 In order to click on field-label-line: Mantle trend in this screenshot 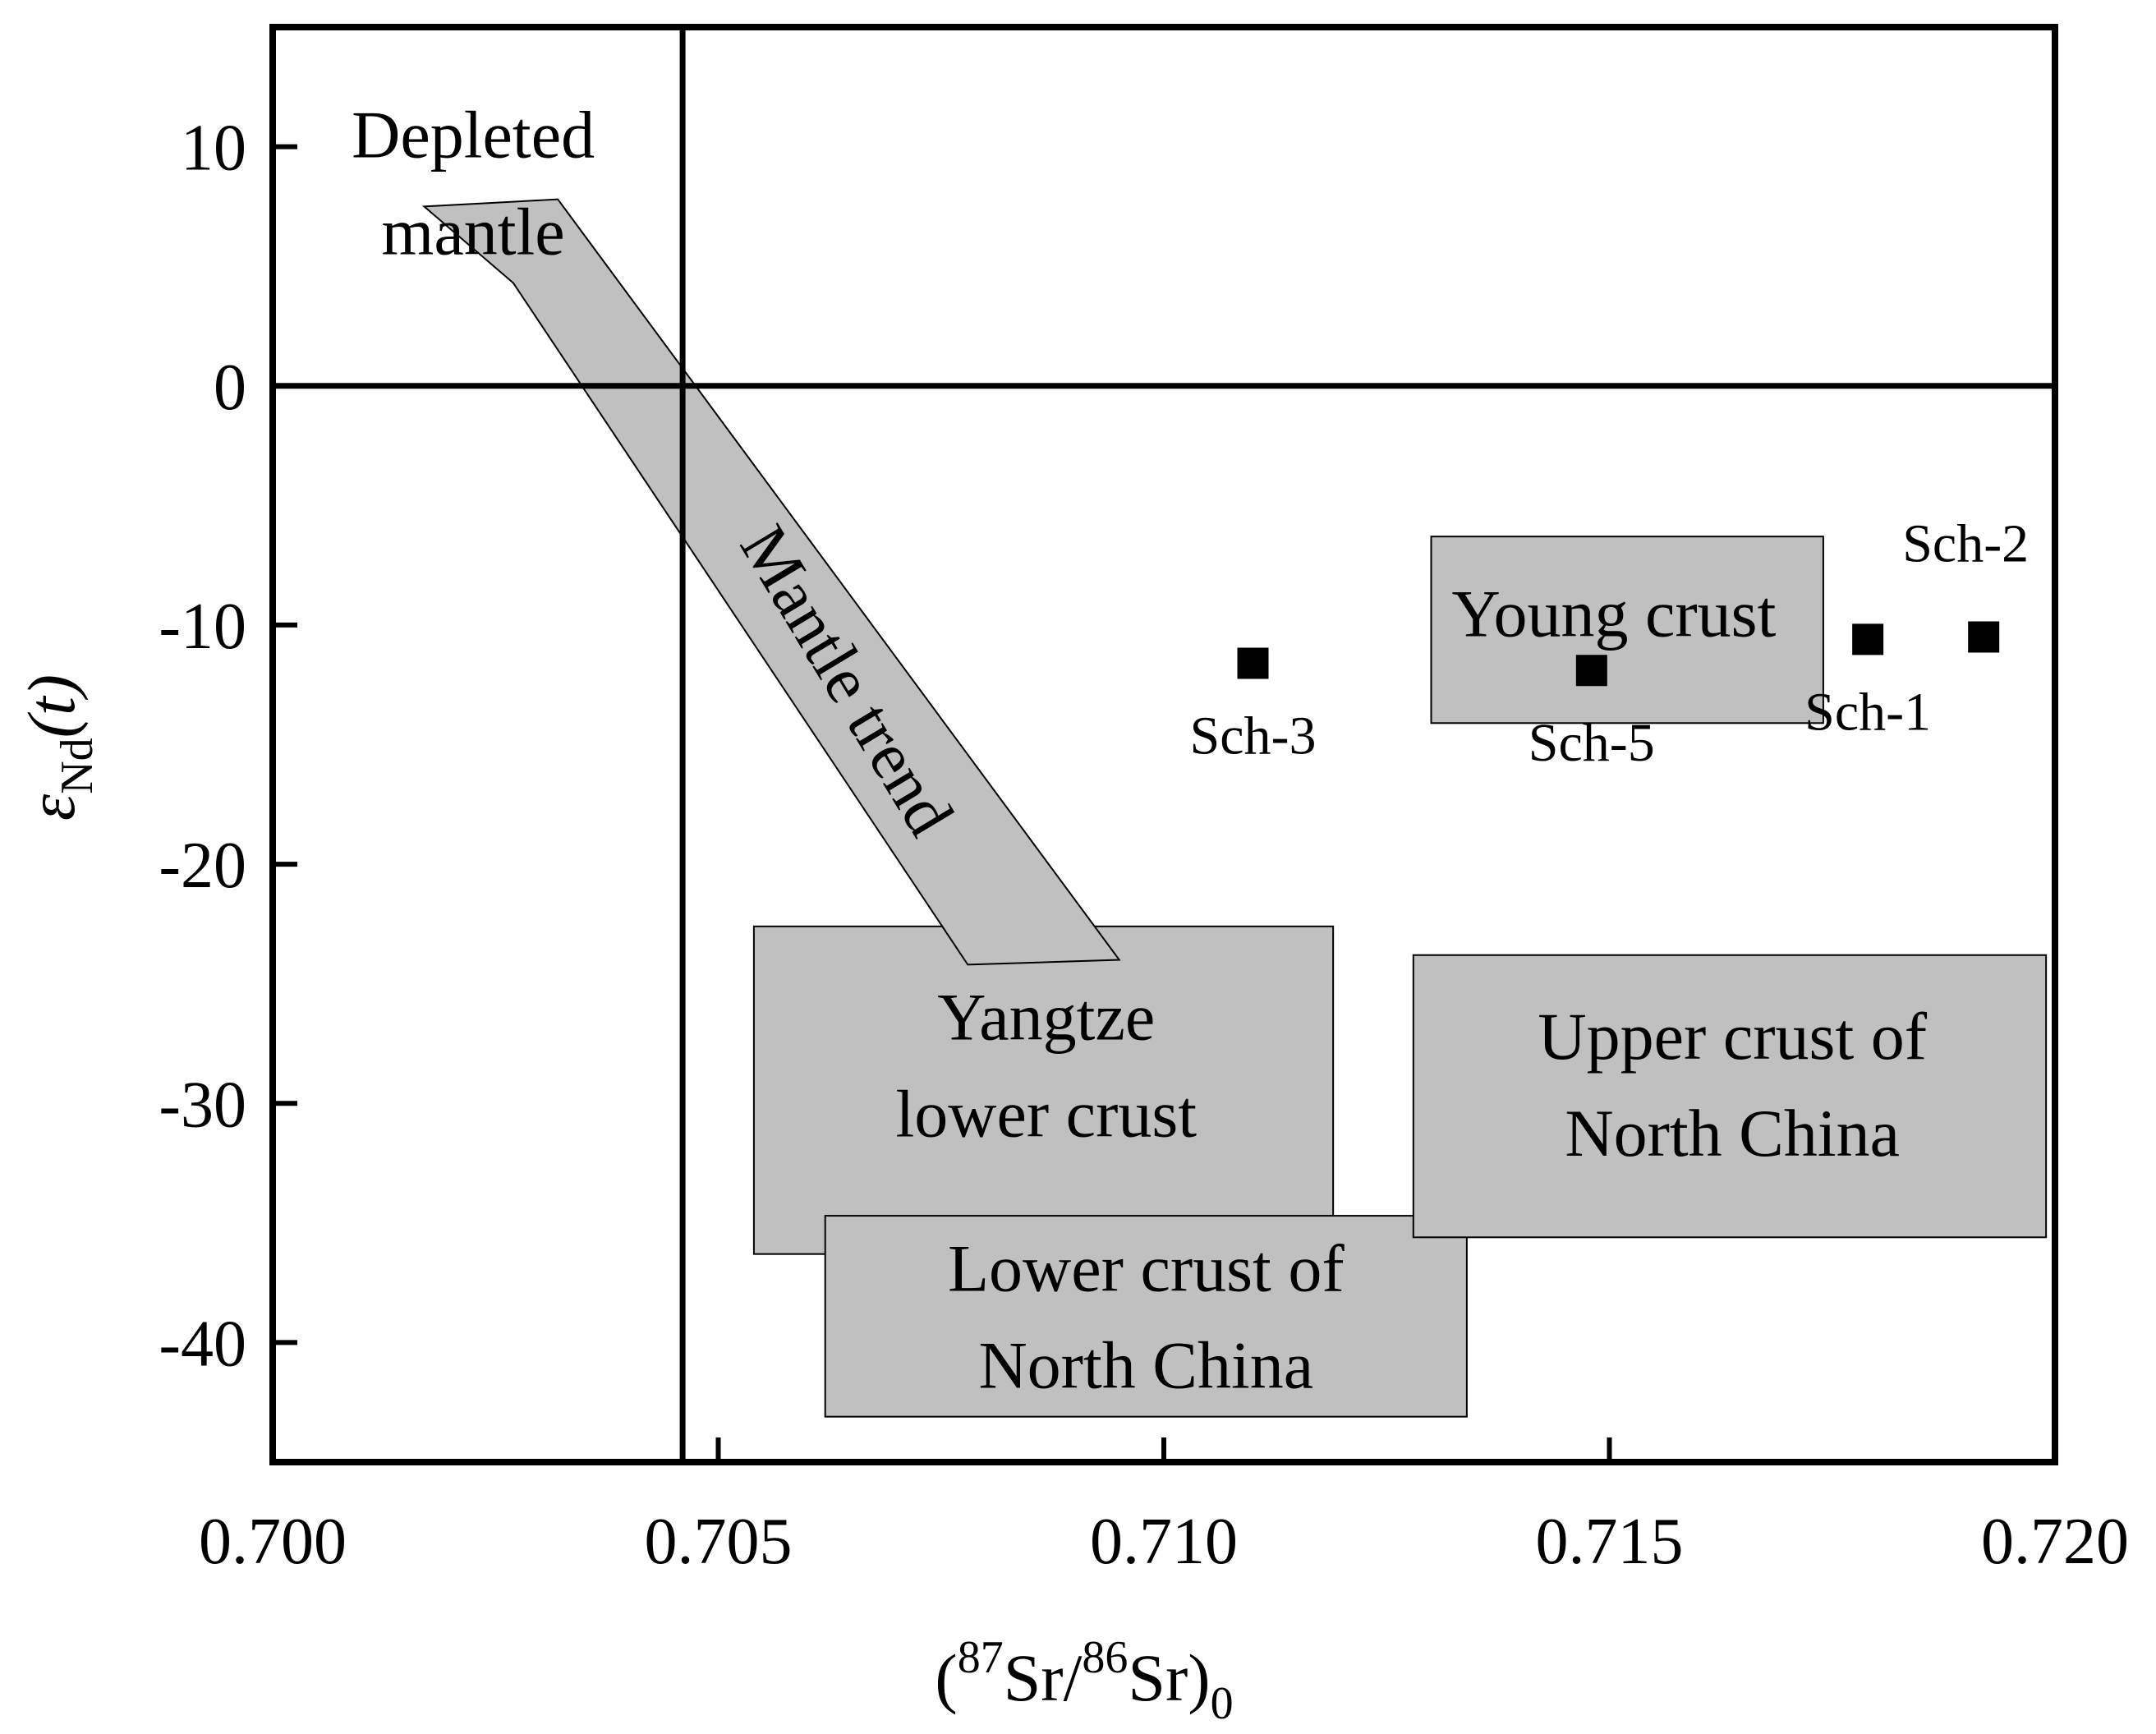, I will do `click(847, 680)`.